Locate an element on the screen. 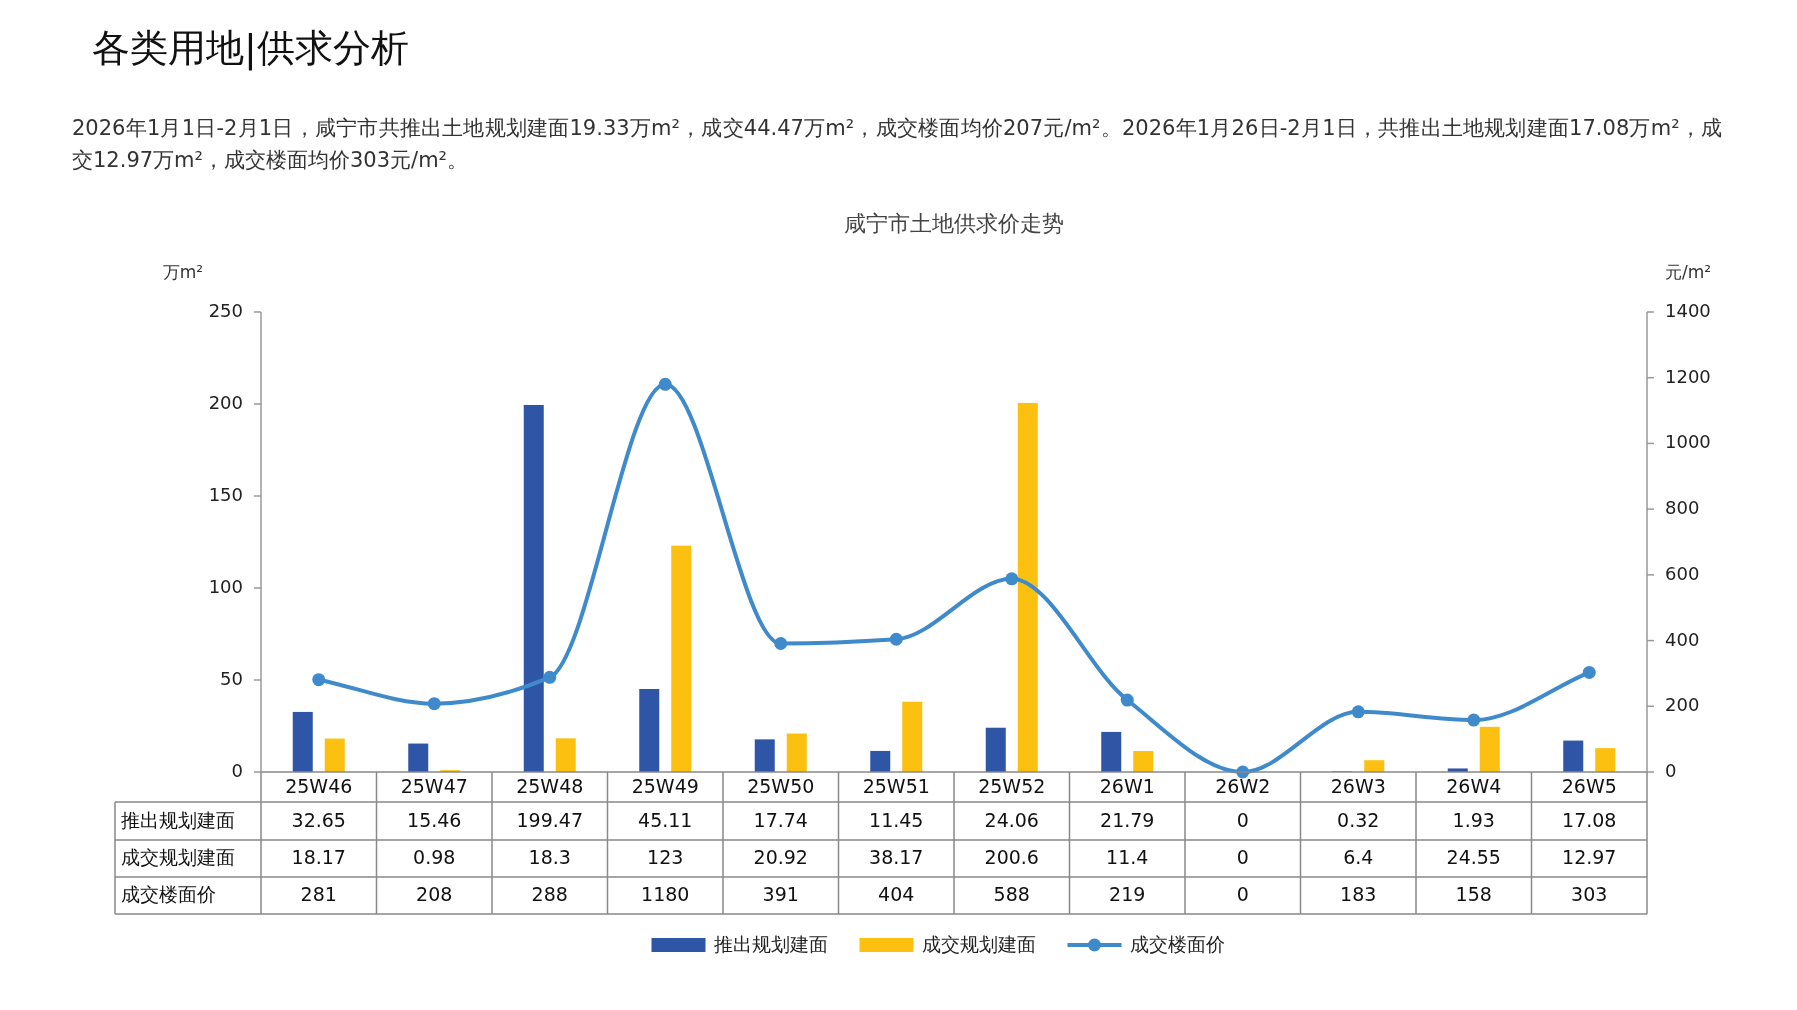 Image resolution: width=1797 pixels, height=1010 pixels. data-label: 17.74 is located at coordinates (780, 819).